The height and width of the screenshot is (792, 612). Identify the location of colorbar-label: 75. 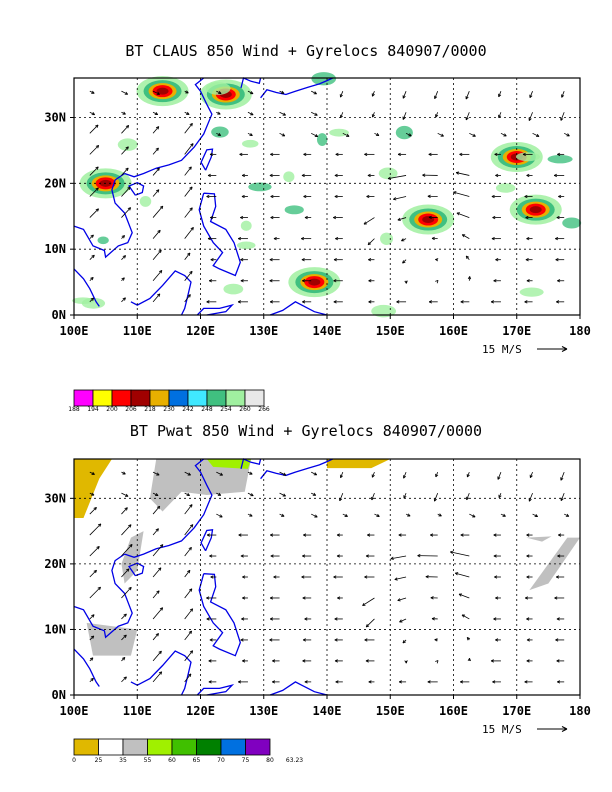
(246, 760).